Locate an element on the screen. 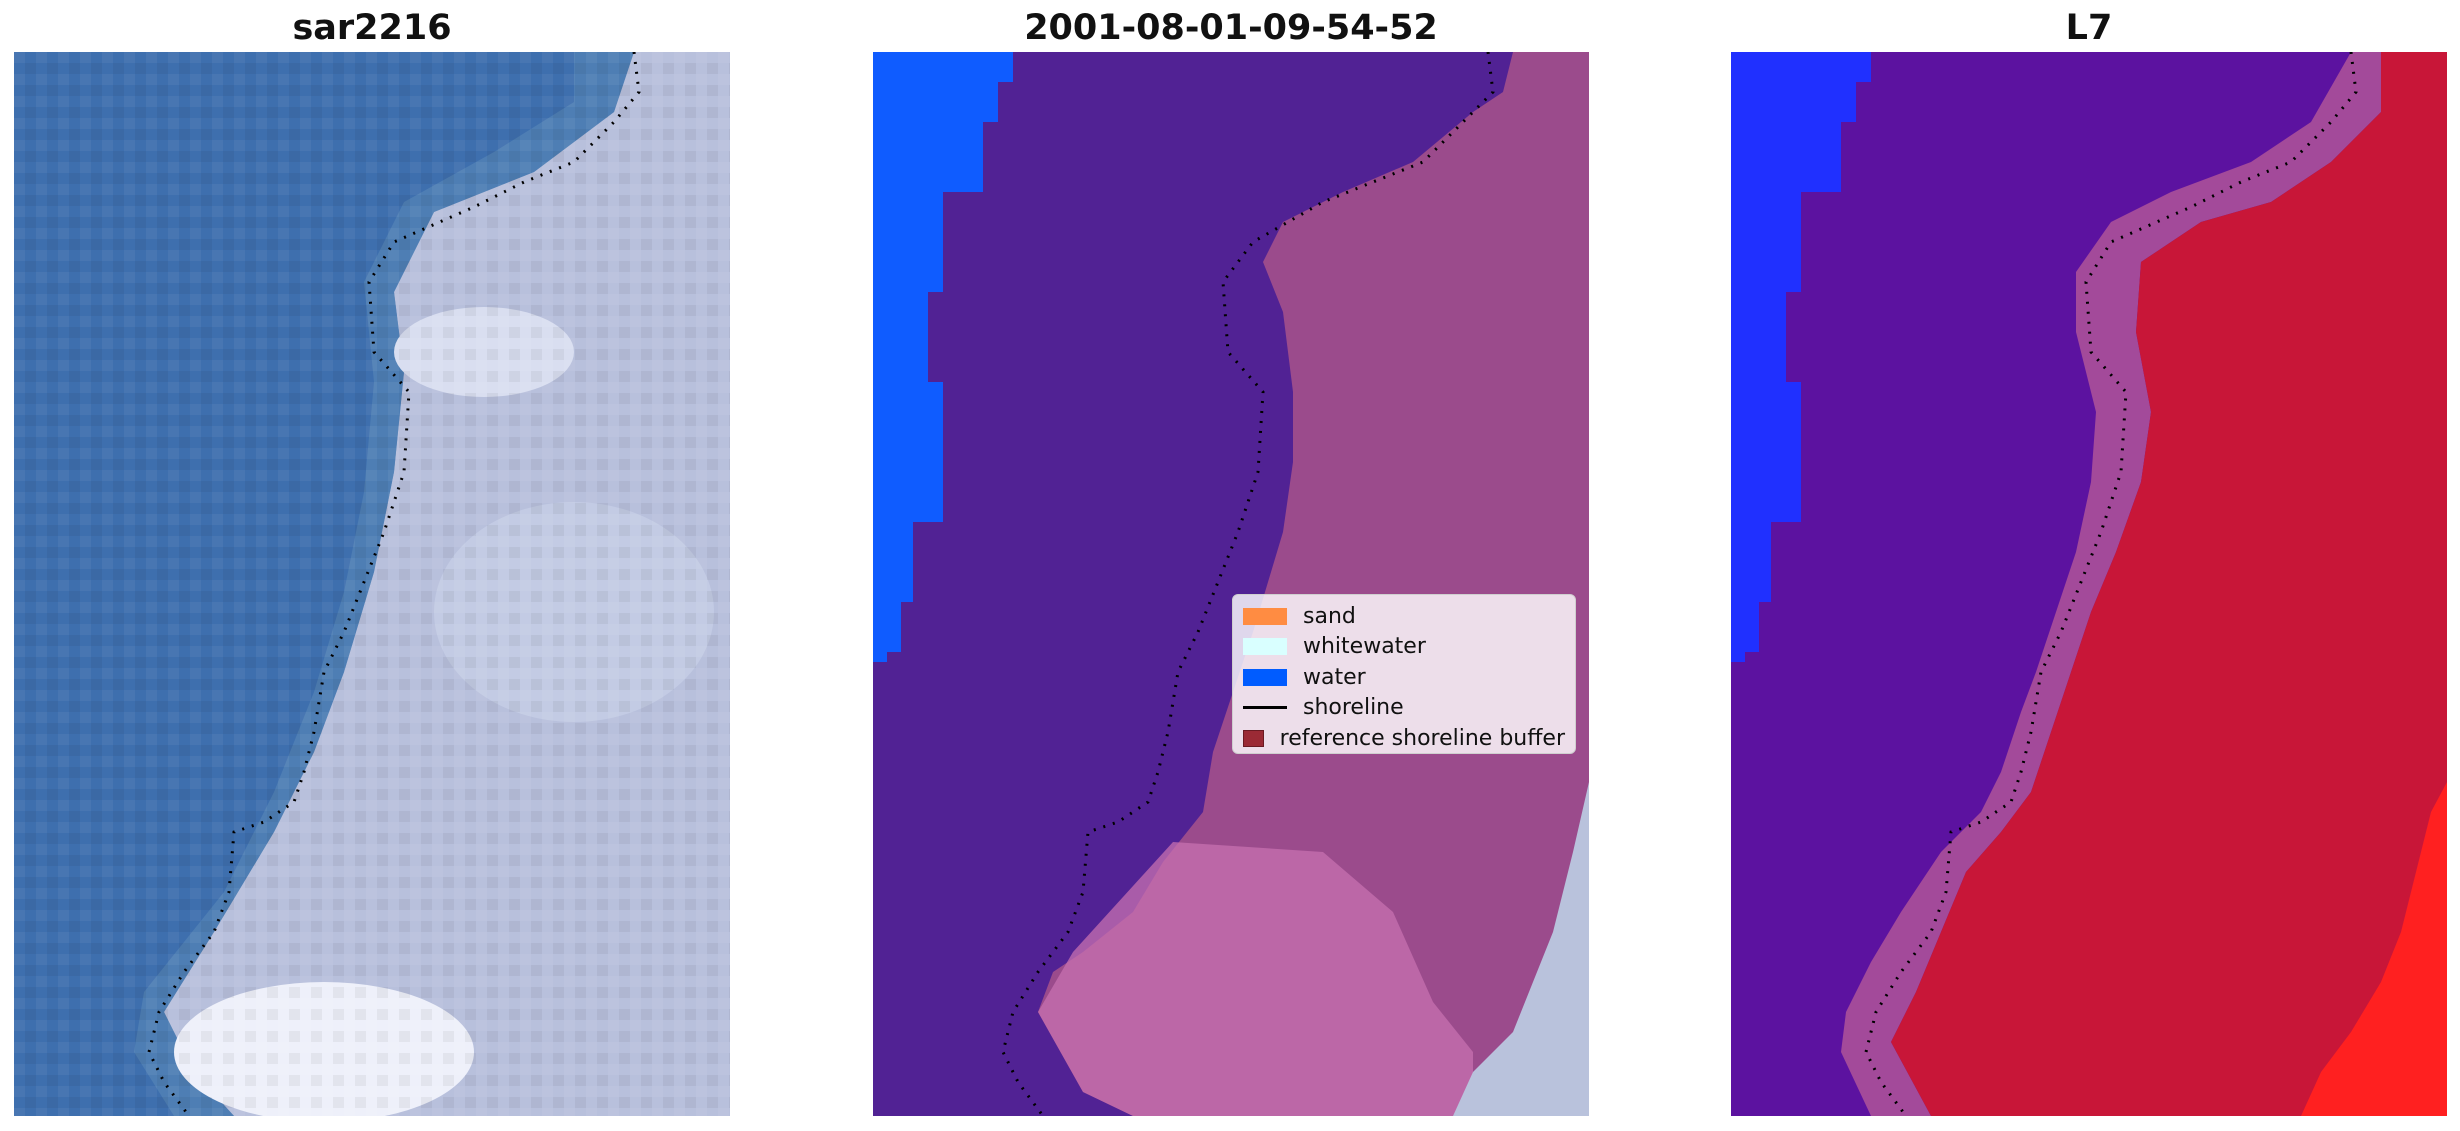 This screenshot has height=1131, width=2460. class-water is located at coordinates (943, 357).